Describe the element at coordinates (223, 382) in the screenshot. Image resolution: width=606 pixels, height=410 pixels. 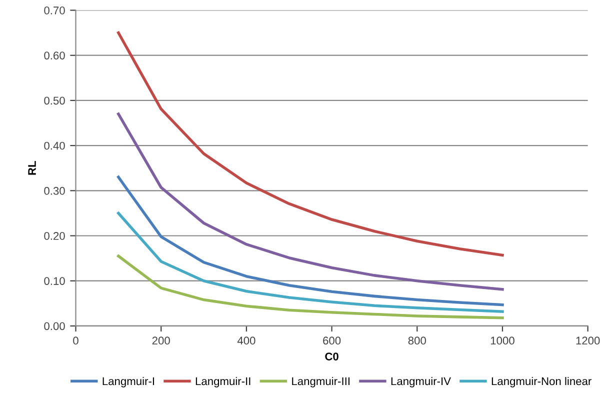
I see `legend-label: Langmuir-II` at that location.